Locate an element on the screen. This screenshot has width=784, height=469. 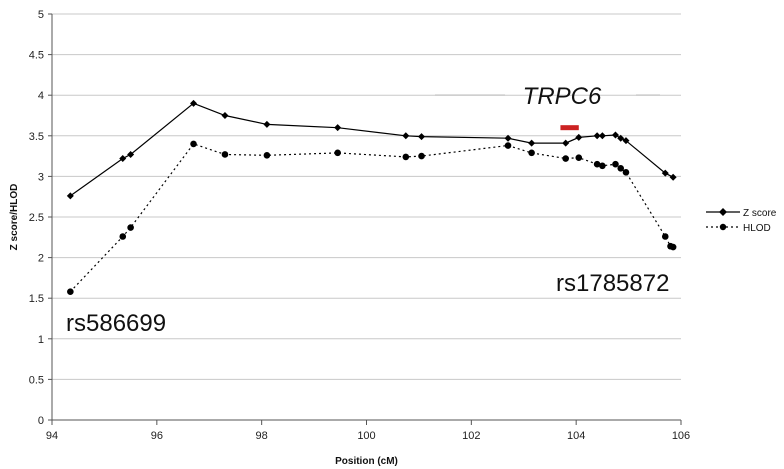
y-tick-label: 3 is located at coordinates (41, 177).